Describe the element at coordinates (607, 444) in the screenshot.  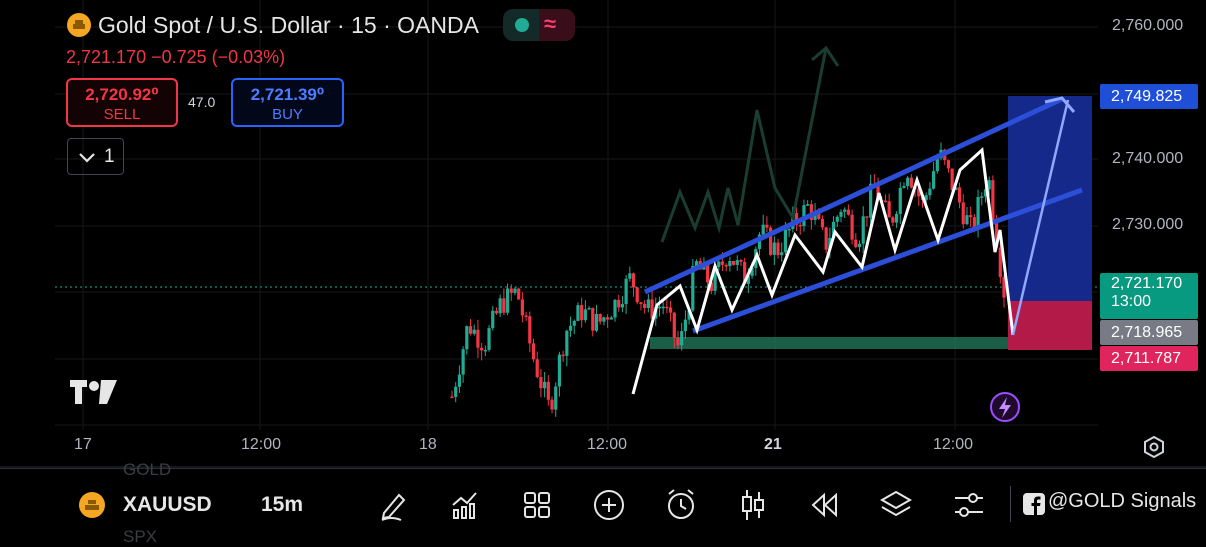
I see `x-label-1200-b: 12:00` at that location.